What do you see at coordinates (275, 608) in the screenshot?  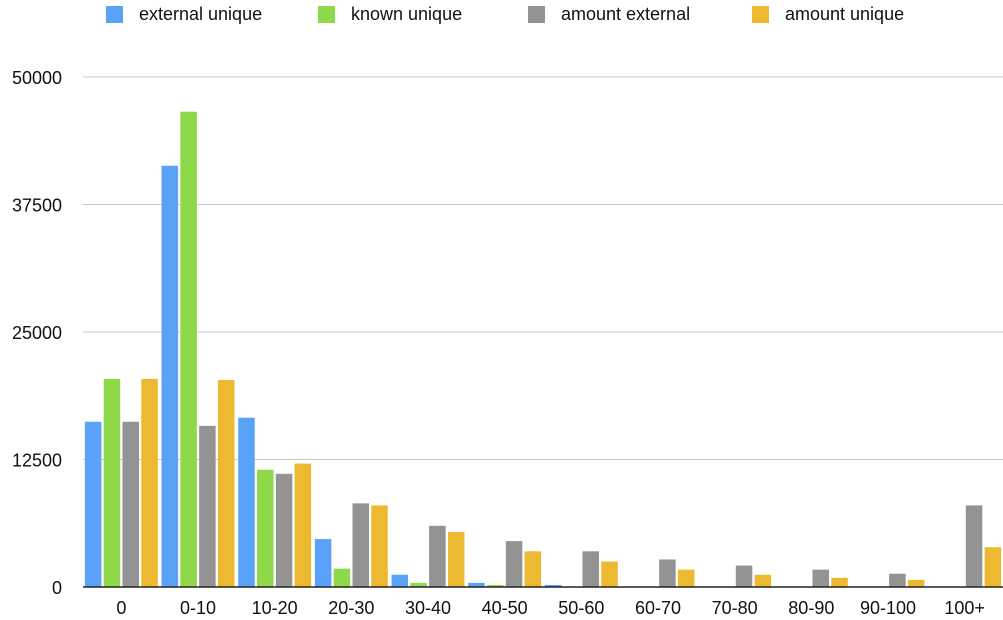 I see `x-tick-label: 10-20` at bounding box center [275, 608].